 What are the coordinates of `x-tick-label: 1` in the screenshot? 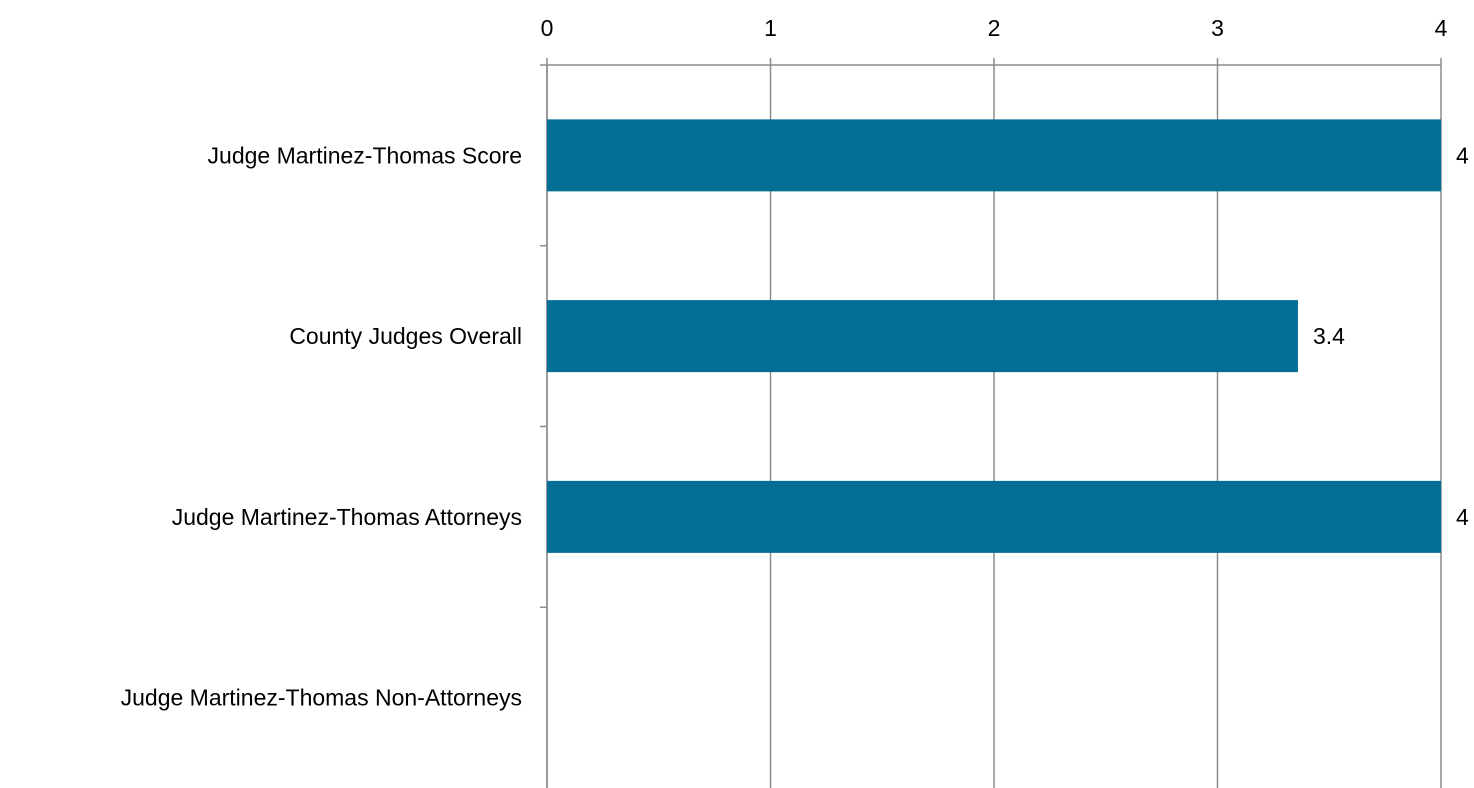 It's located at (770, 28).